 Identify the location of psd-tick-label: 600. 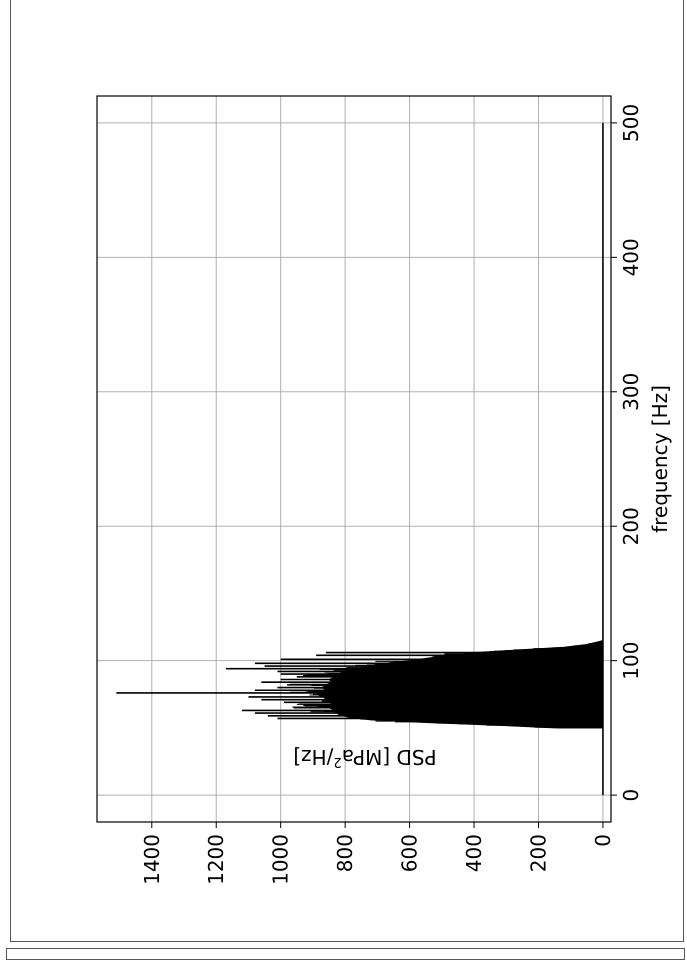
(410, 853).